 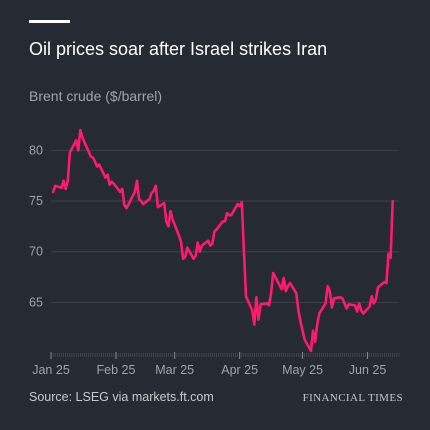 What do you see at coordinates (302, 370) in the screenshot?
I see `x-tick-label: May 25` at bounding box center [302, 370].